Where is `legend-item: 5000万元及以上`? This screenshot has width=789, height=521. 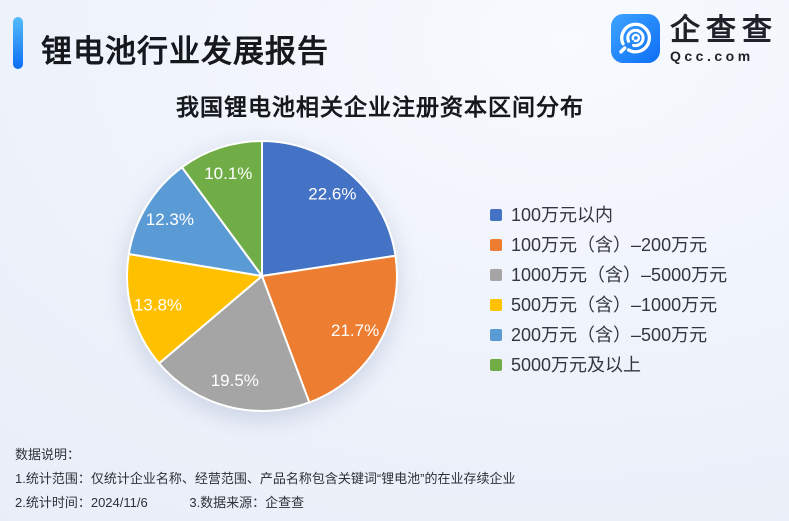 legend-item: 5000万元及以上 is located at coordinates (608, 365).